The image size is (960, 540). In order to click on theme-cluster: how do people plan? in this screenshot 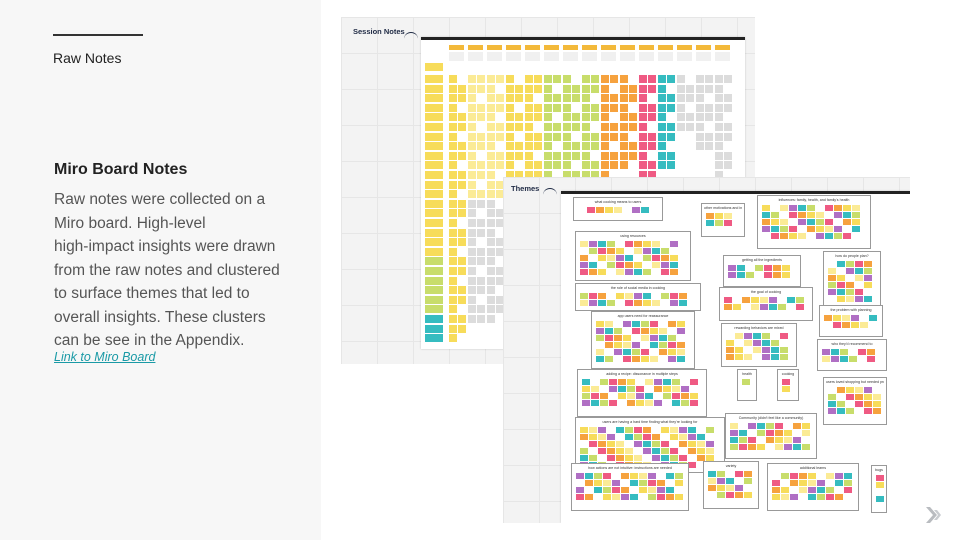, I will do `click(852, 280)`.